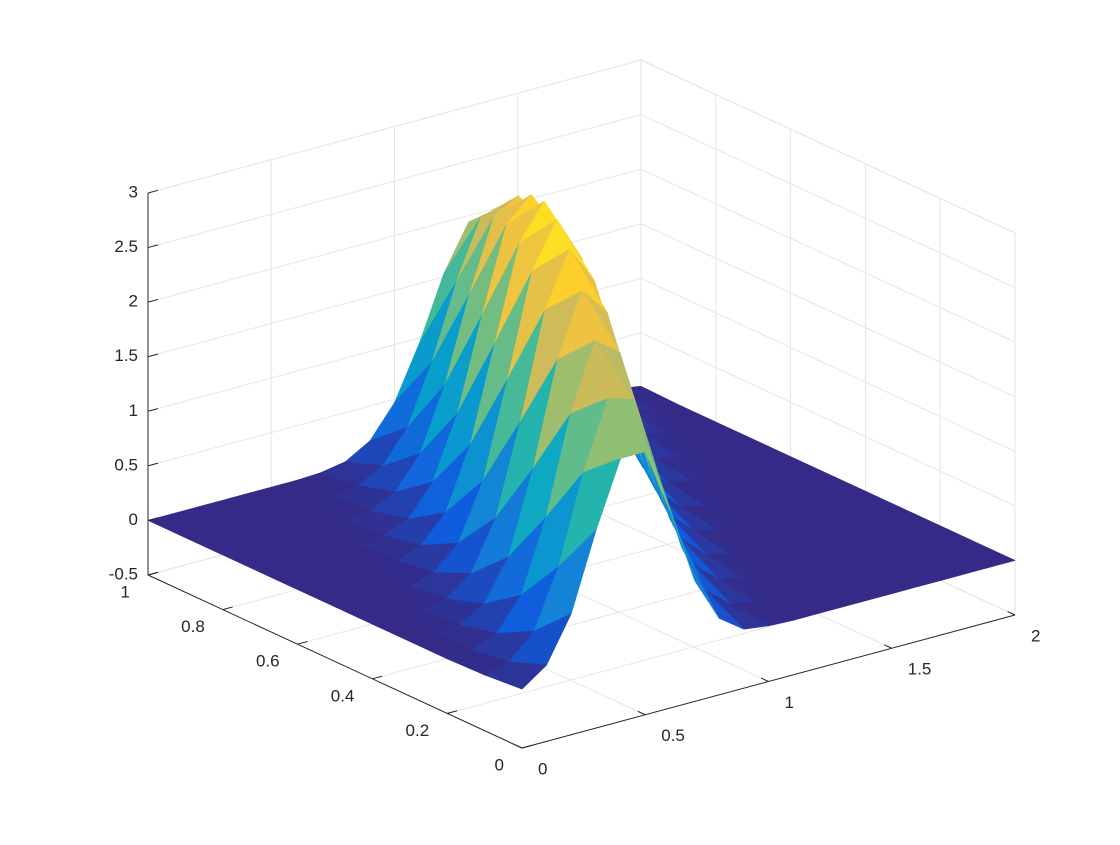 The image size is (1120, 845). I want to click on y-tick-label: 0.2, so click(418, 730).